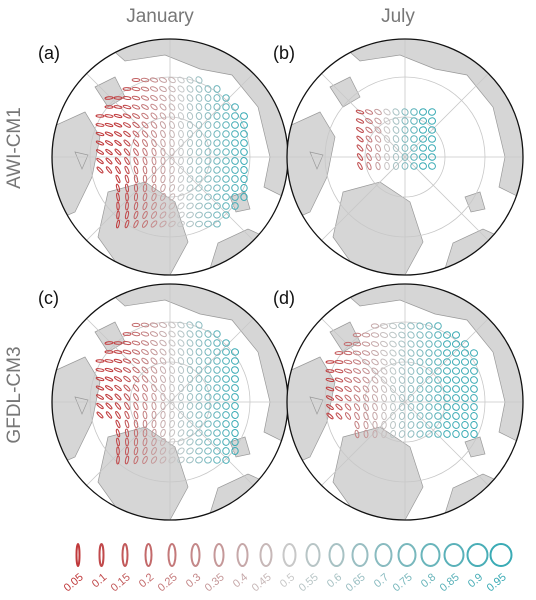 The width and height of the screenshot is (536, 600). Describe the element at coordinates (14, 148) in the screenshot. I see `row-label: AWI-CM1` at that location.